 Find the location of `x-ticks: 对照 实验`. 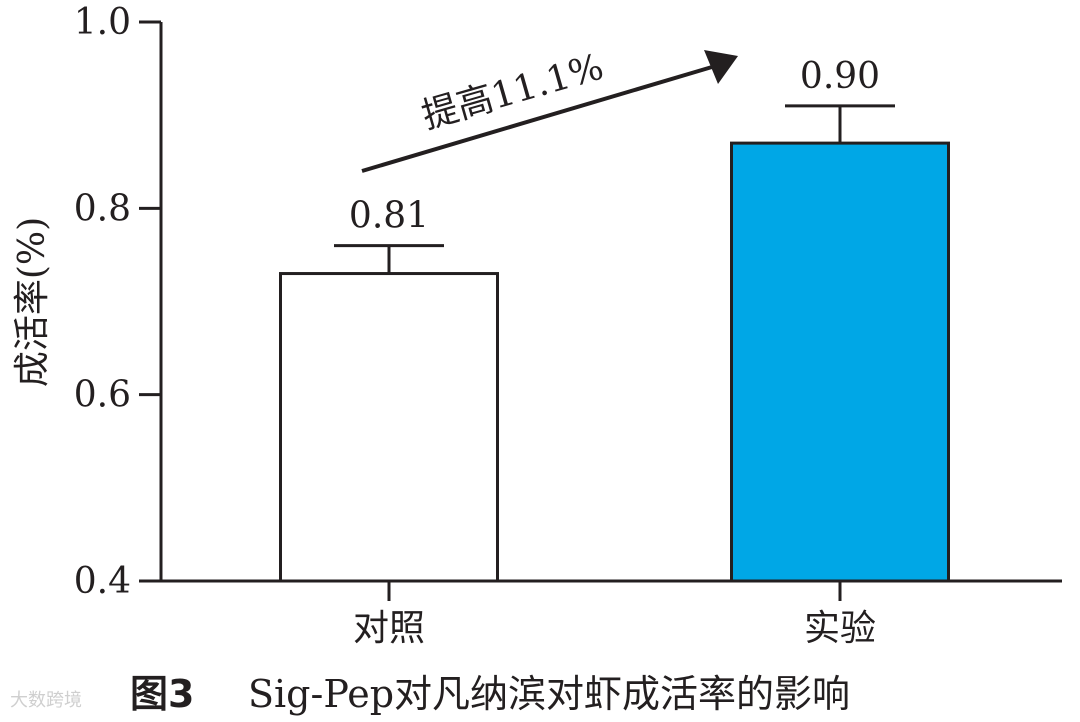

x-ticks: 对照 实验 is located at coordinates (614, 615).